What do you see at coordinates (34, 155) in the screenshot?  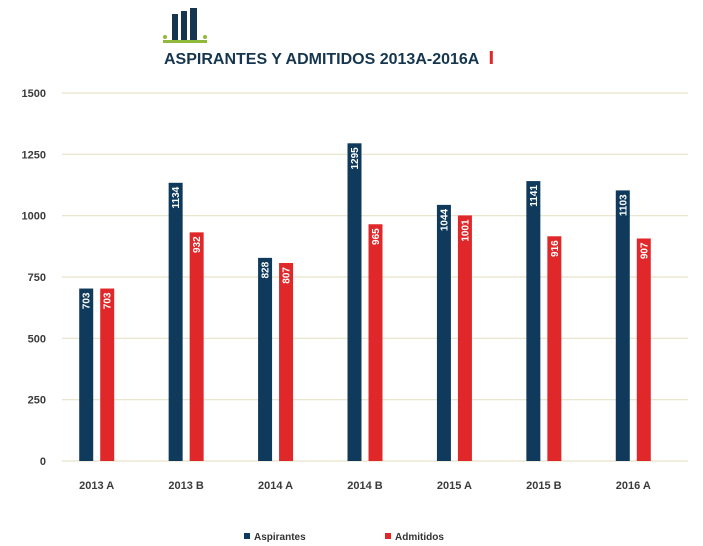 I see `y-tick-label: 1250` at bounding box center [34, 155].